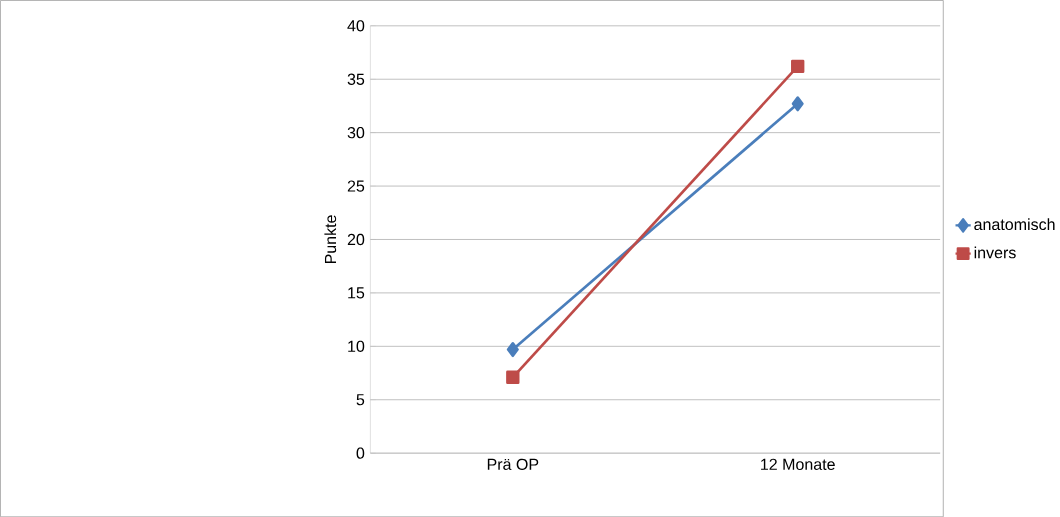  I want to click on y-tick-label: 5, so click(360, 400).